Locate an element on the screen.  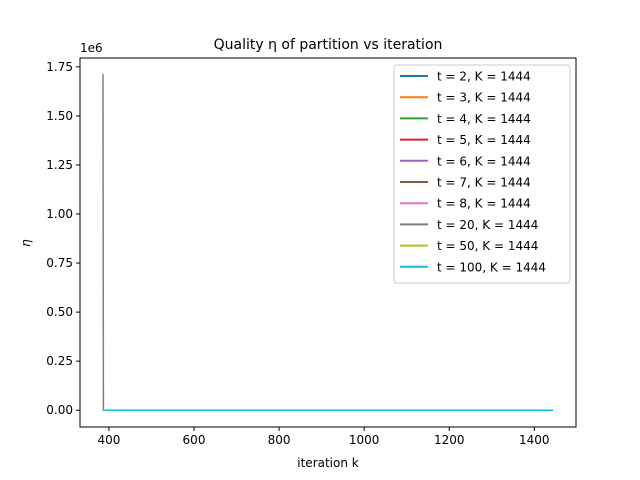
legend-label: t = 8, K = 1444 is located at coordinates (484, 204).